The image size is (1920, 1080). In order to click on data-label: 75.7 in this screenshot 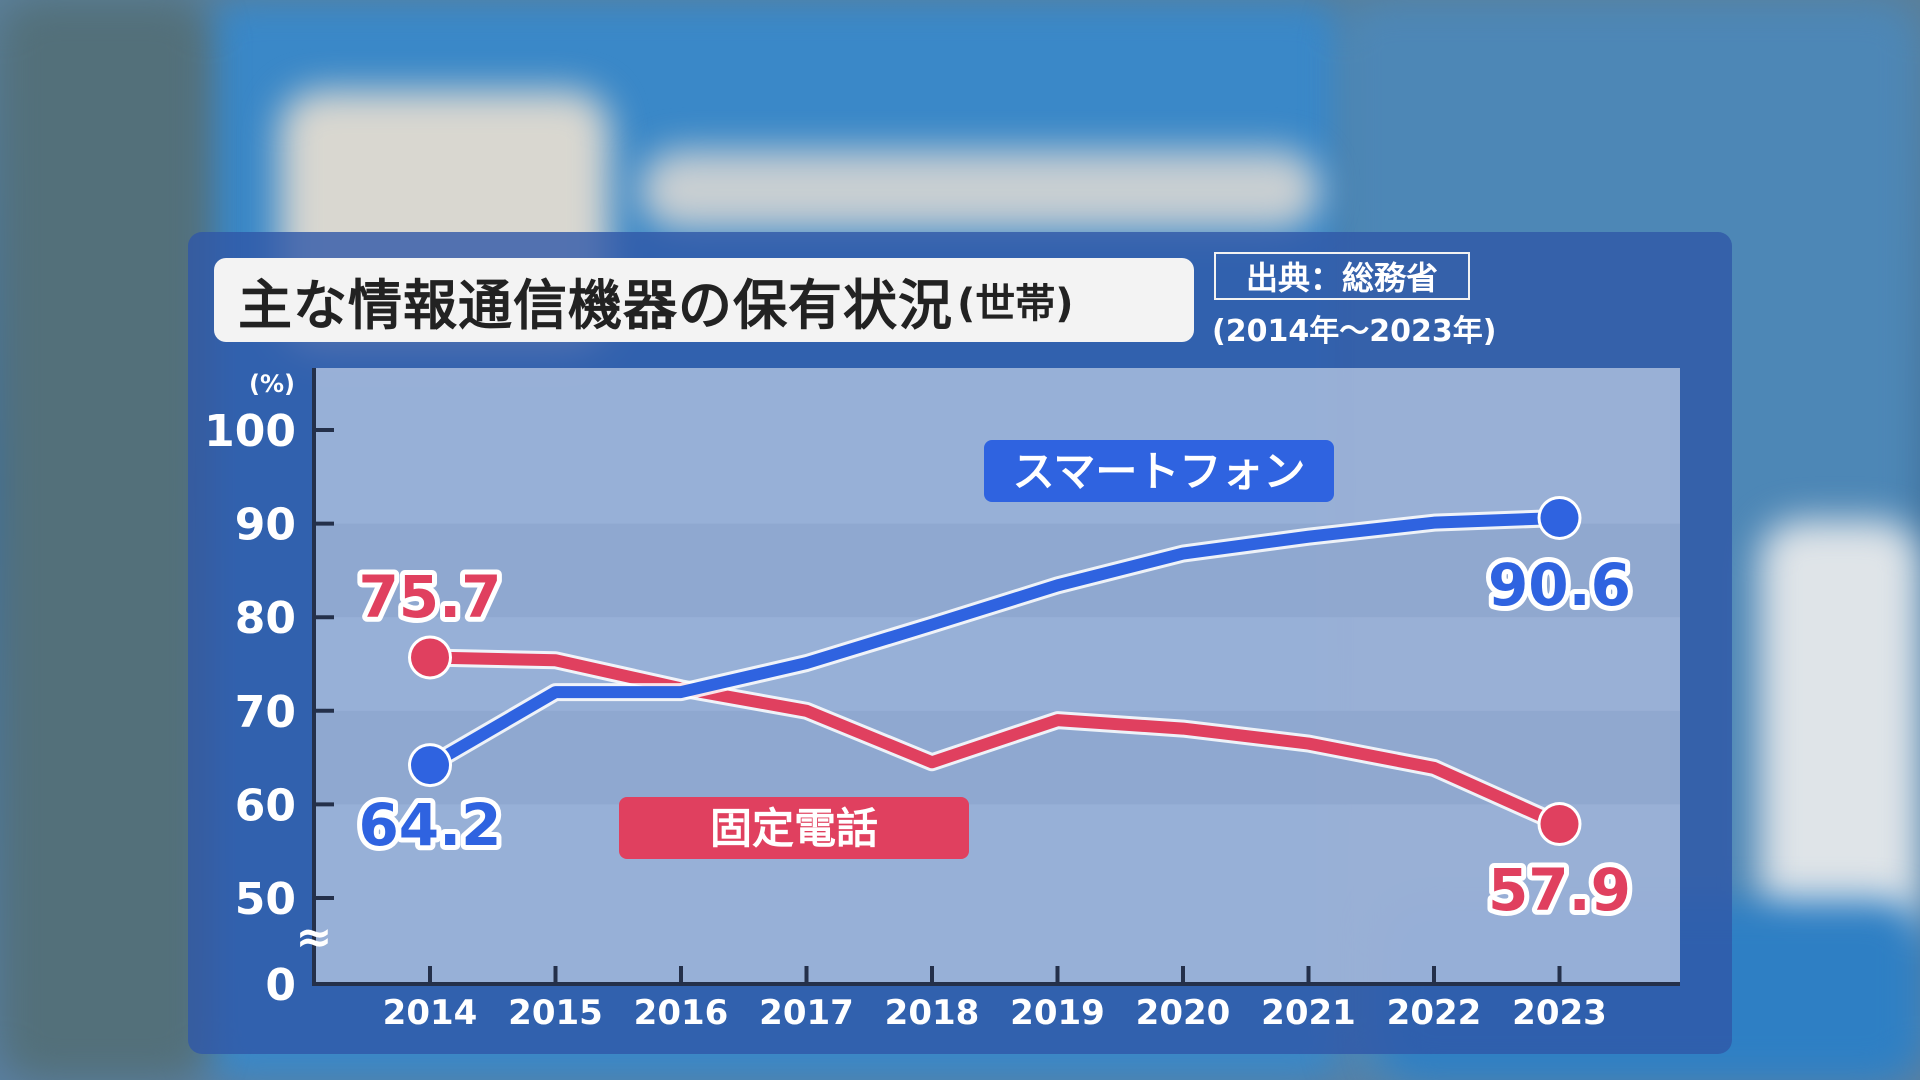, I will do `click(429, 597)`.